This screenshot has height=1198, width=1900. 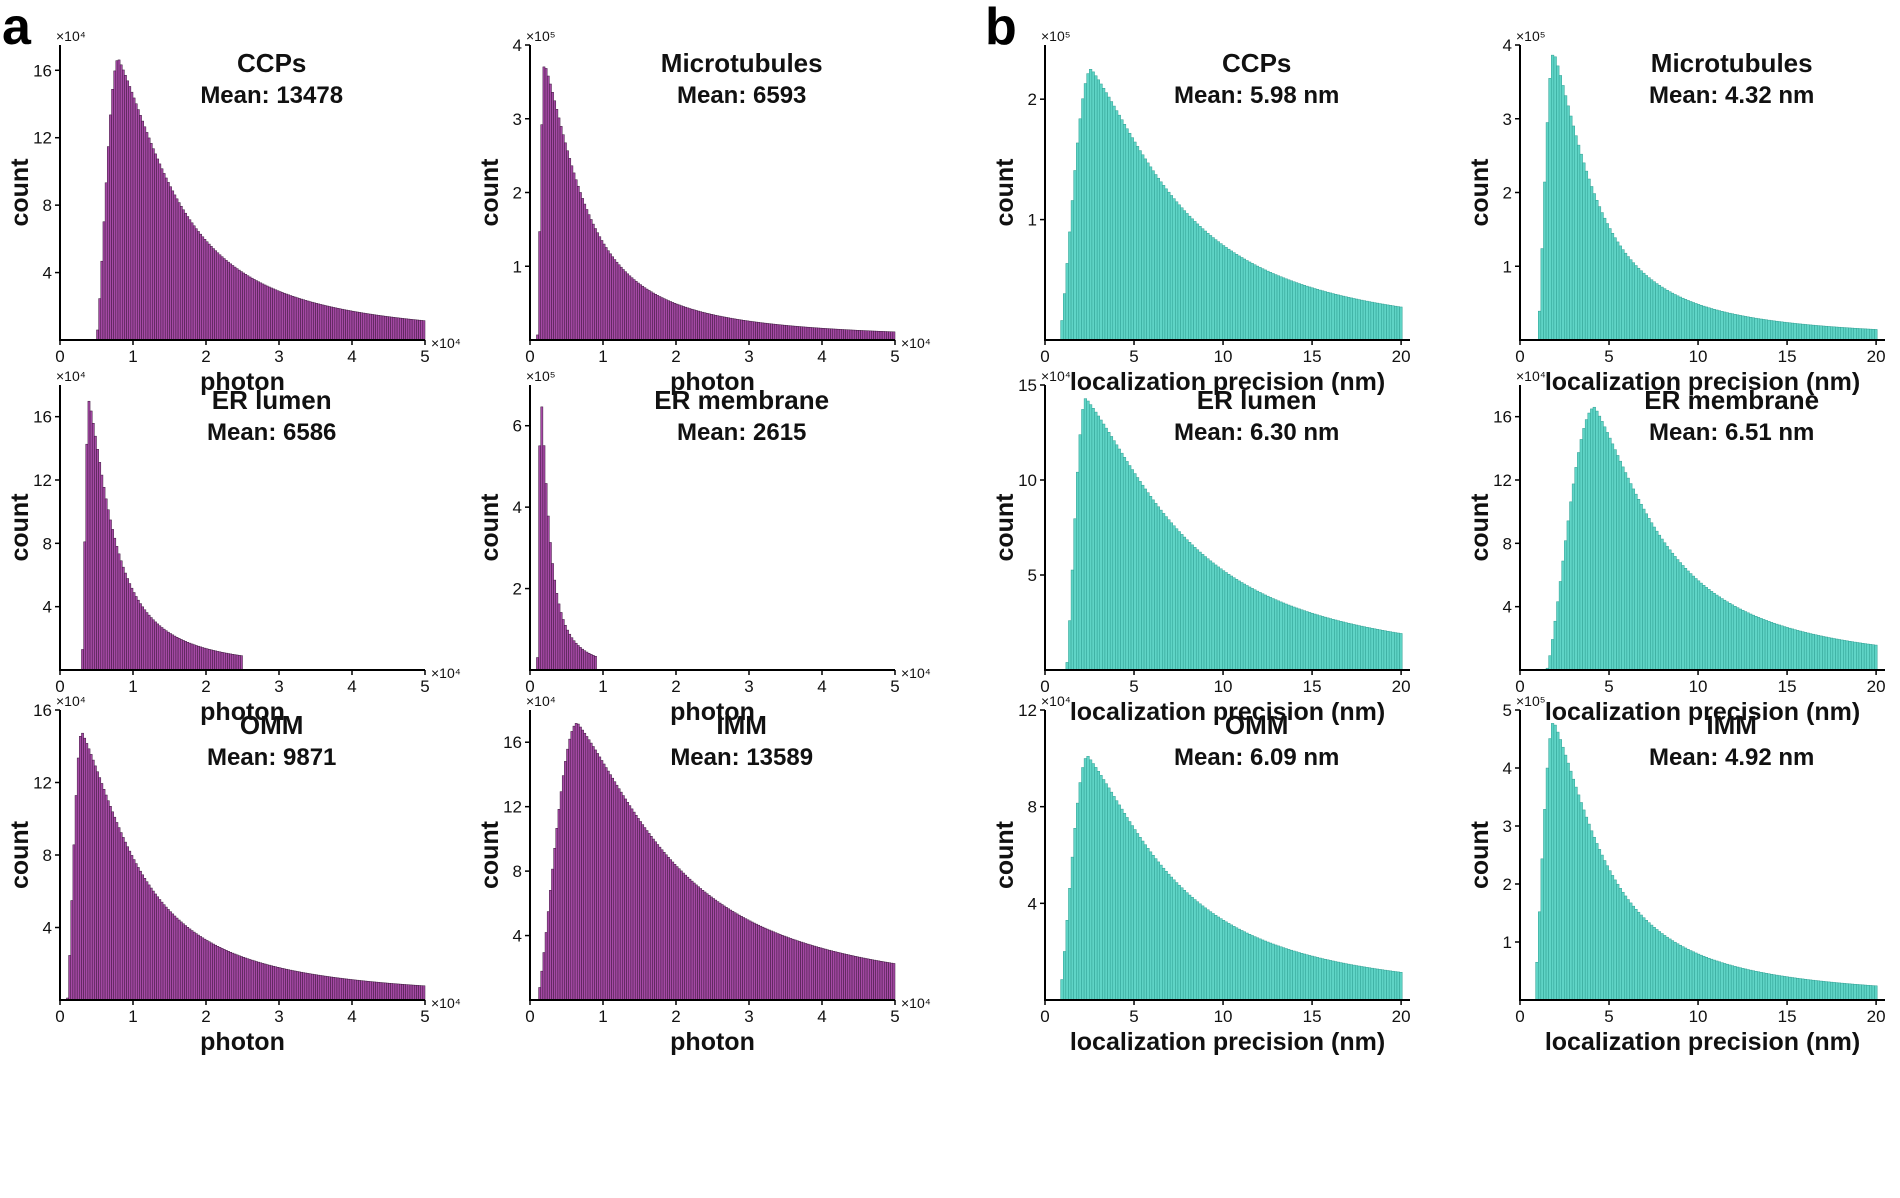 What do you see at coordinates (541, 36) in the screenshot?
I see `y-multiplier: ×10⁵` at bounding box center [541, 36].